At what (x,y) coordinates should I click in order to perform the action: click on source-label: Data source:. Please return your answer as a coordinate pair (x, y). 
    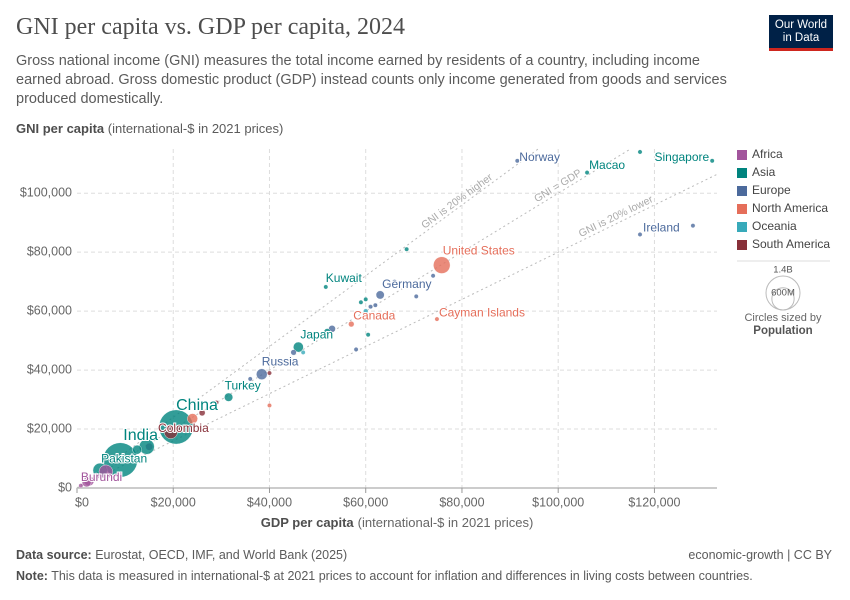
    Looking at the image, I should click on (54, 555).